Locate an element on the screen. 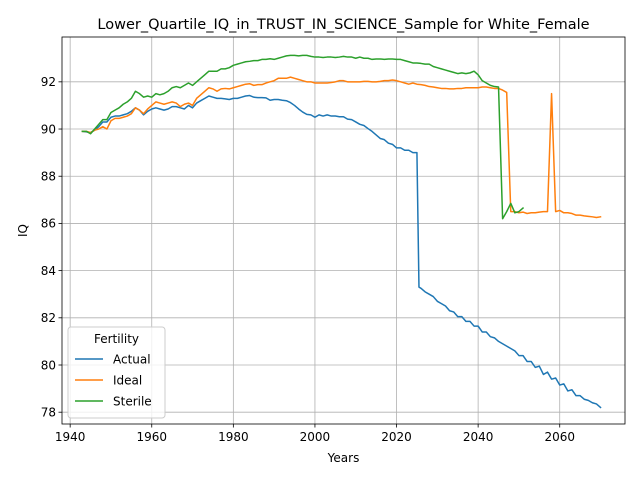  legend-entries: Actual Ideal Sterile is located at coordinates (113, 380).